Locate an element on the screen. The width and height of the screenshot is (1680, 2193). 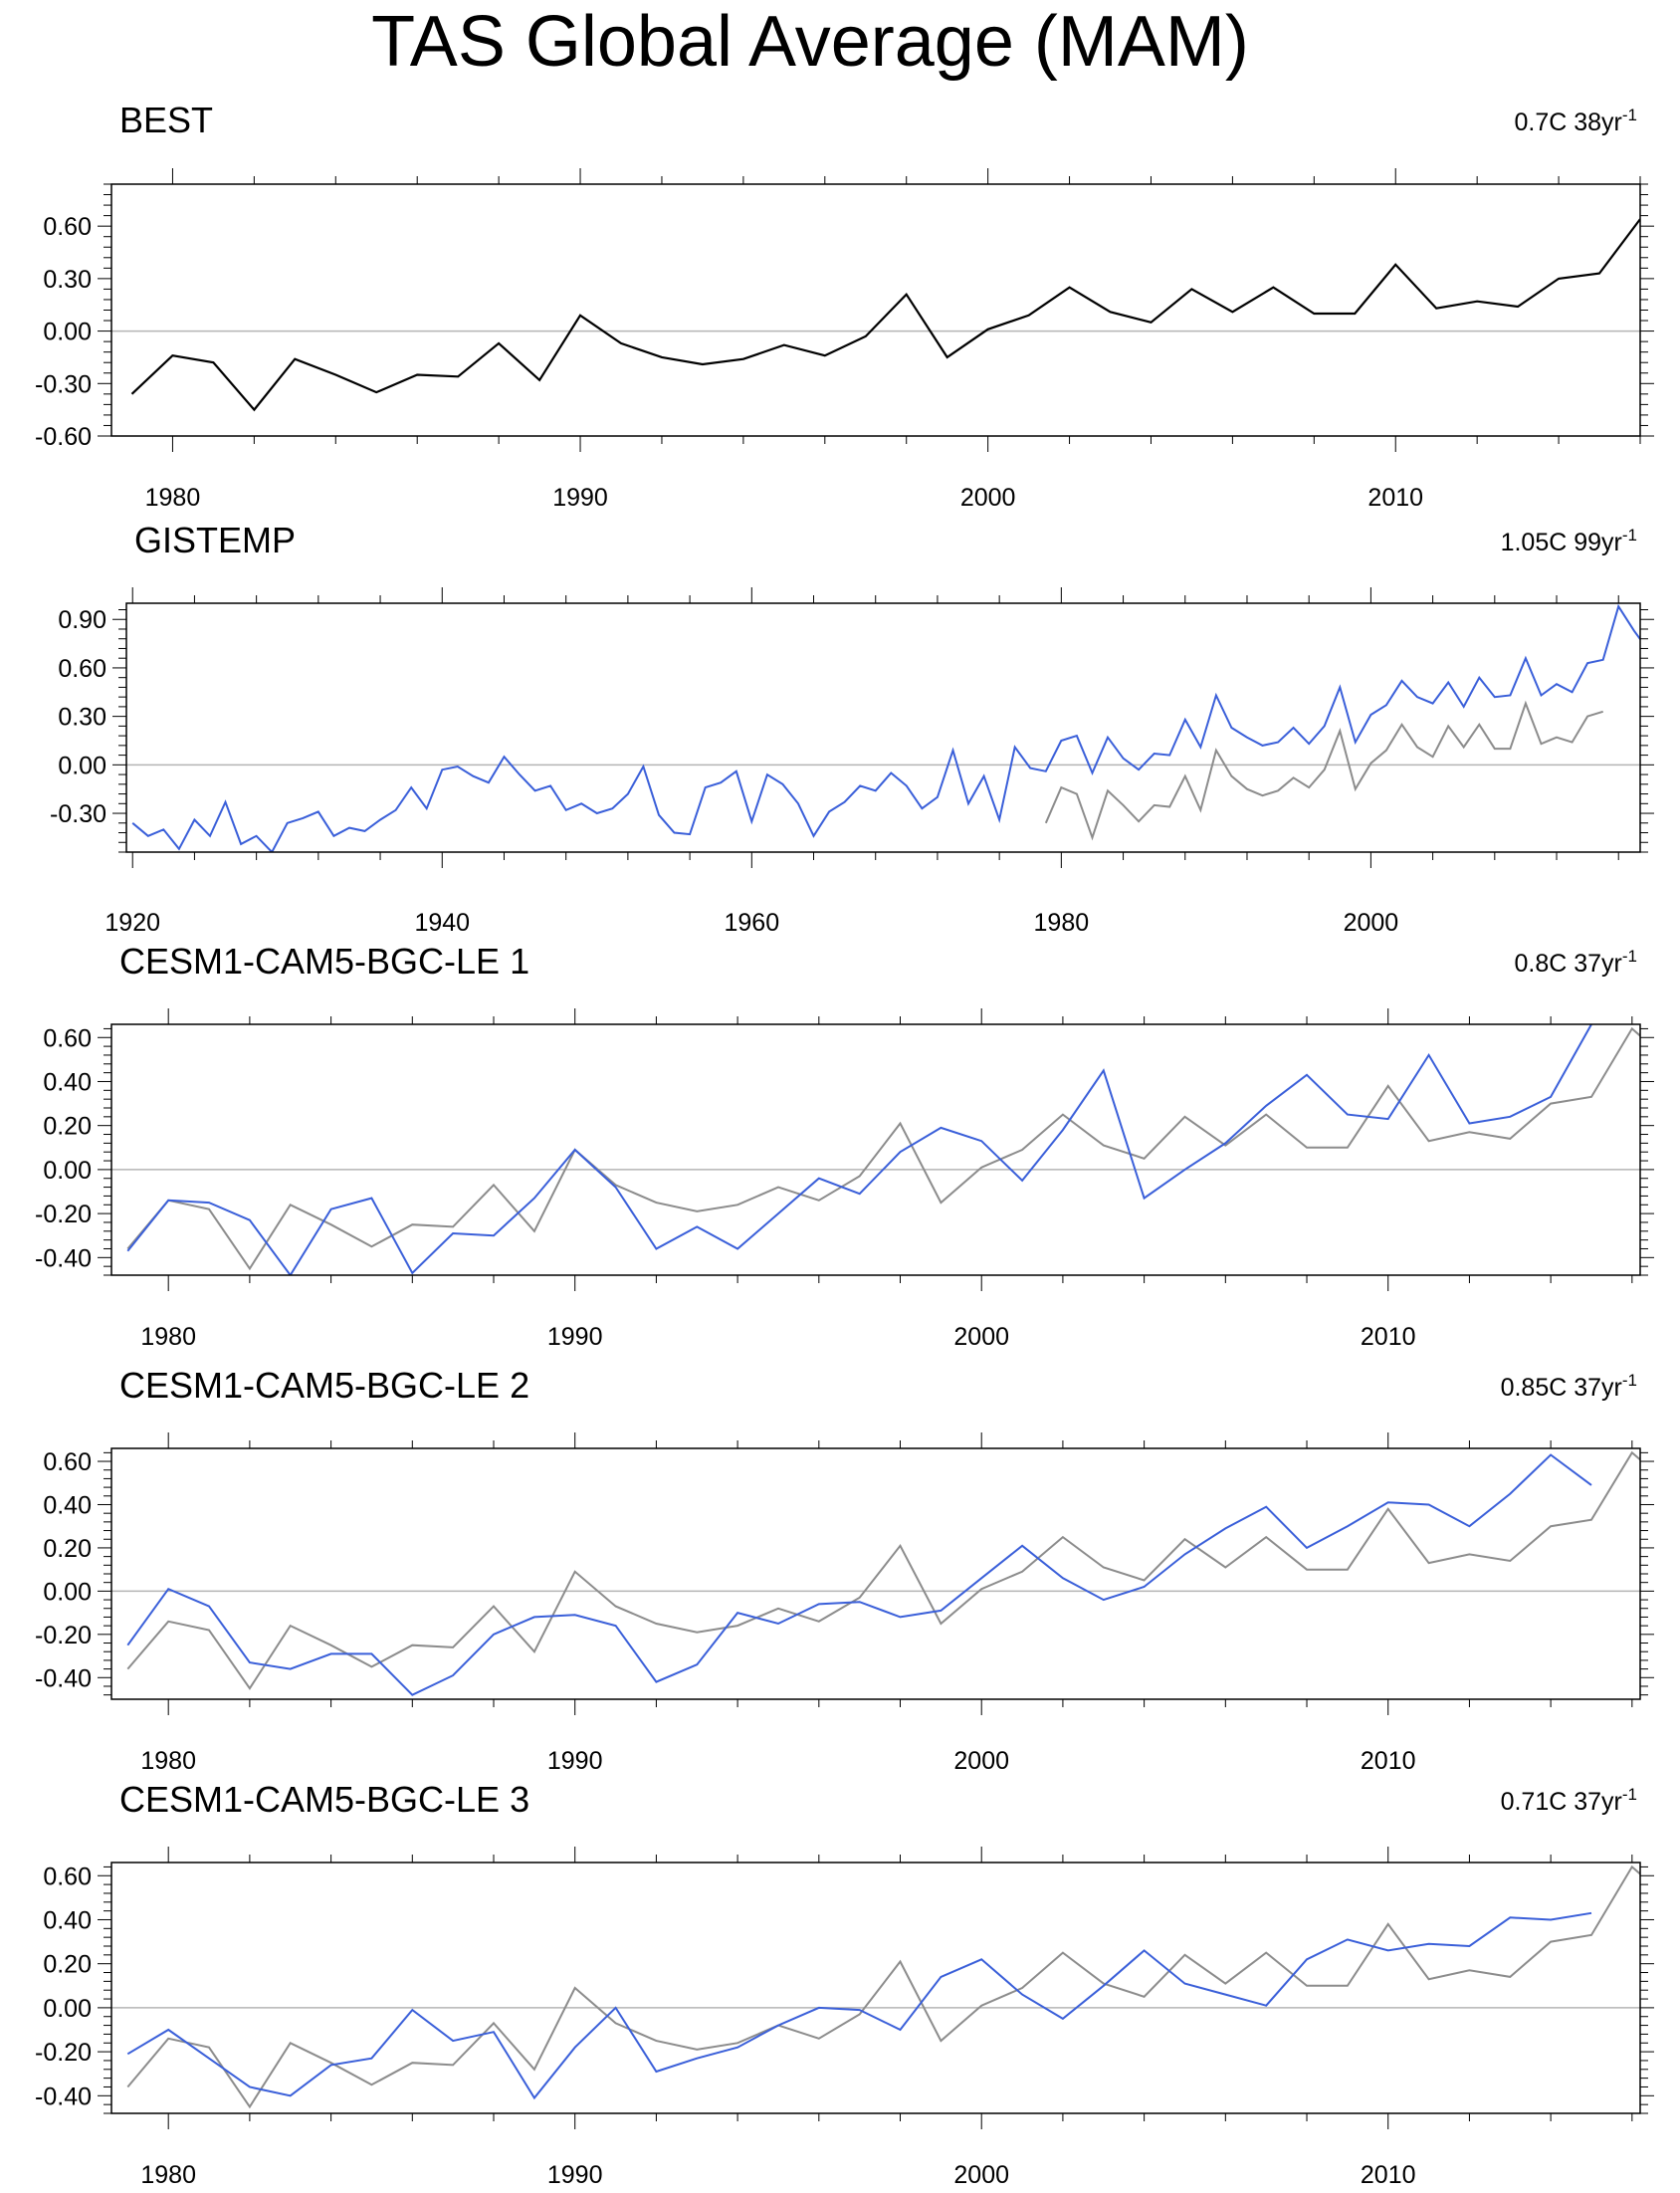
panel-title: CESM1-CAM5-BGC-LE 1 is located at coordinates (324, 961).